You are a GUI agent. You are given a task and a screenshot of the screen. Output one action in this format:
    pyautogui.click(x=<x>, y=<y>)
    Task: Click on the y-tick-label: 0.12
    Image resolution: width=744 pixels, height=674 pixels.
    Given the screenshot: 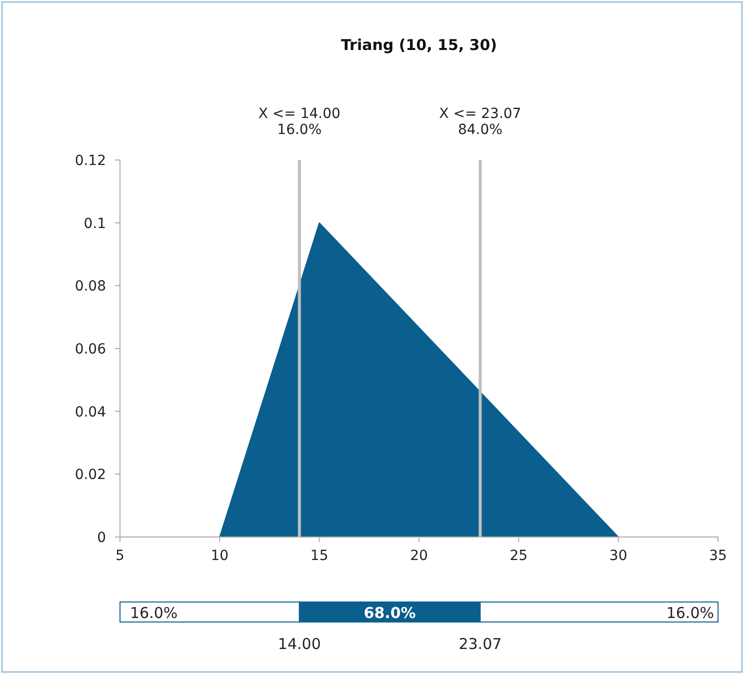 What is the action you would take?
    pyautogui.click(x=90, y=161)
    